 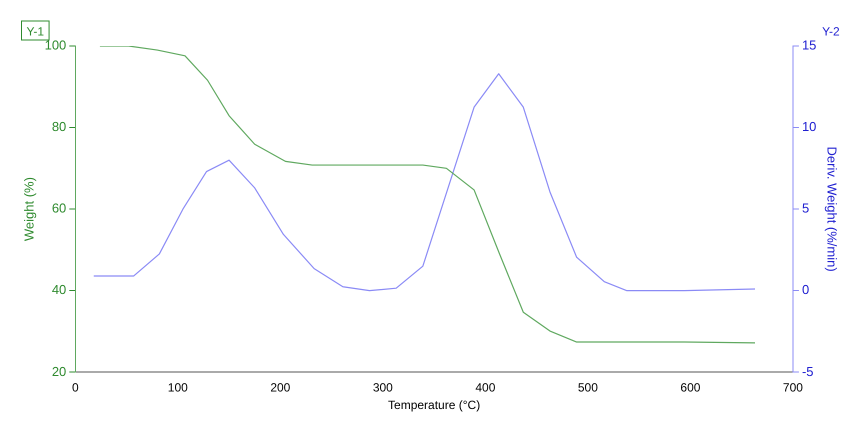 What do you see at coordinates (831, 31) in the screenshot?
I see `text: Y-2` at bounding box center [831, 31].